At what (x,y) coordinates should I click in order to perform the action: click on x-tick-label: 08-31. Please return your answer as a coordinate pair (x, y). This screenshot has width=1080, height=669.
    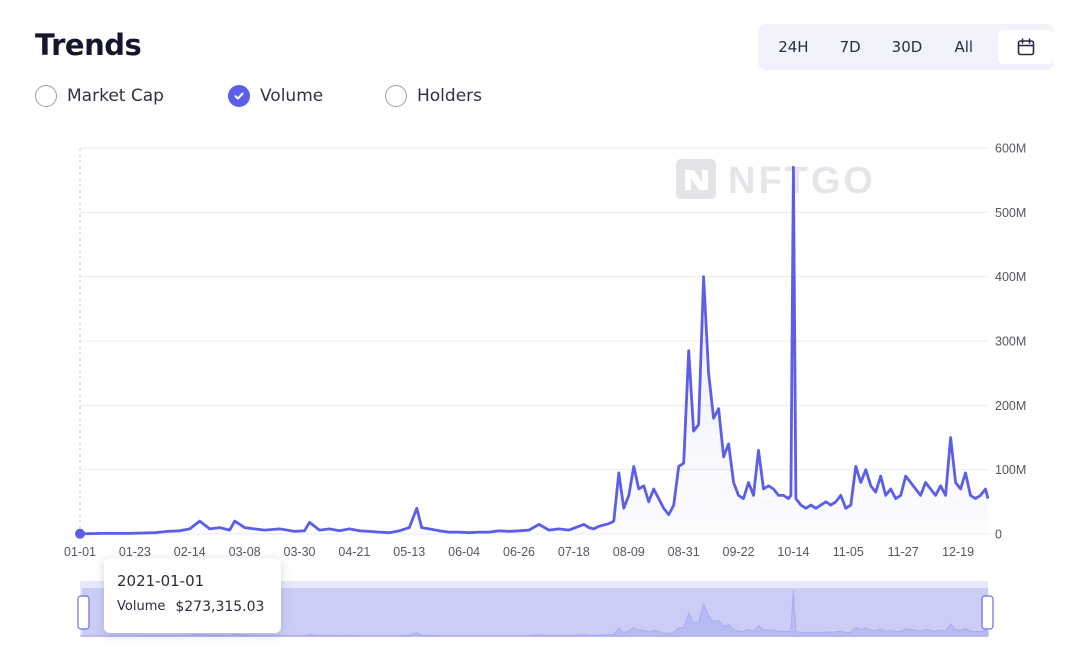
    Looking at the image, I should click on (684, 552).